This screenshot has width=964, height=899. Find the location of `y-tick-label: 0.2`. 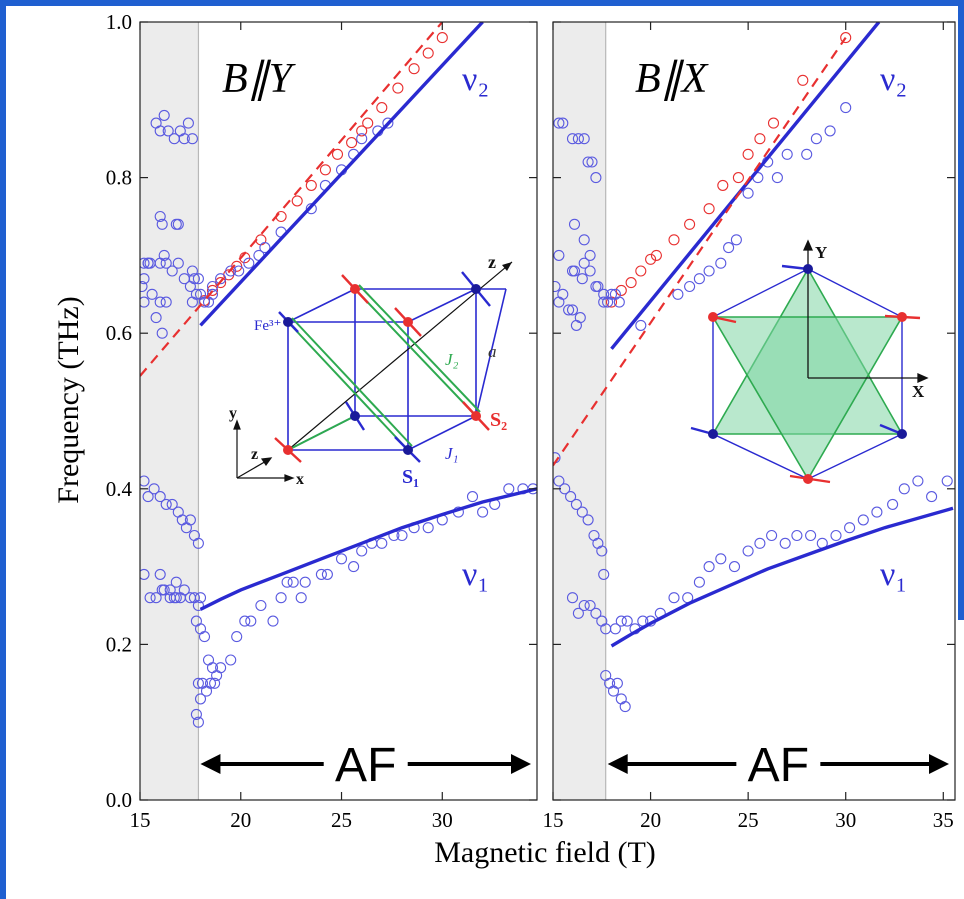

y-tick-label: 0.2 is located at coordinates (119, 644).